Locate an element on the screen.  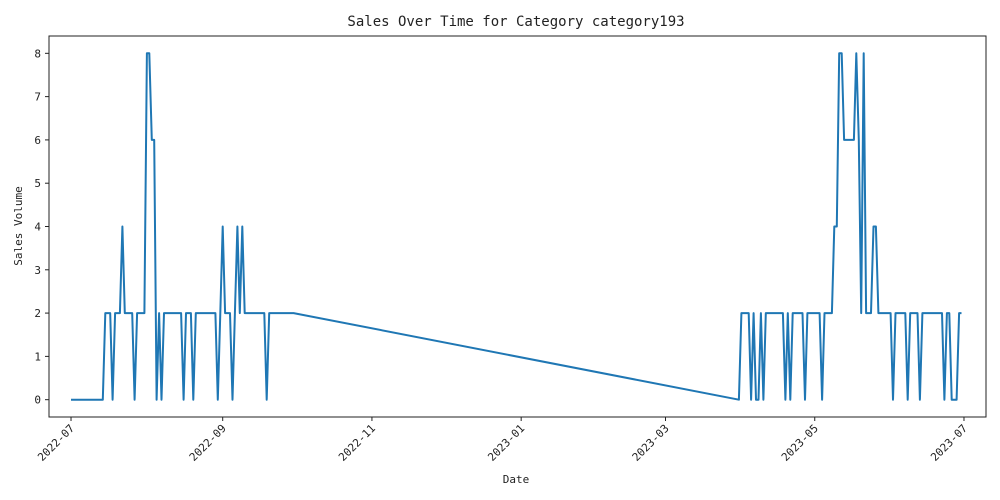
y-tick-label: 6 is located at coordinates (37, 140).